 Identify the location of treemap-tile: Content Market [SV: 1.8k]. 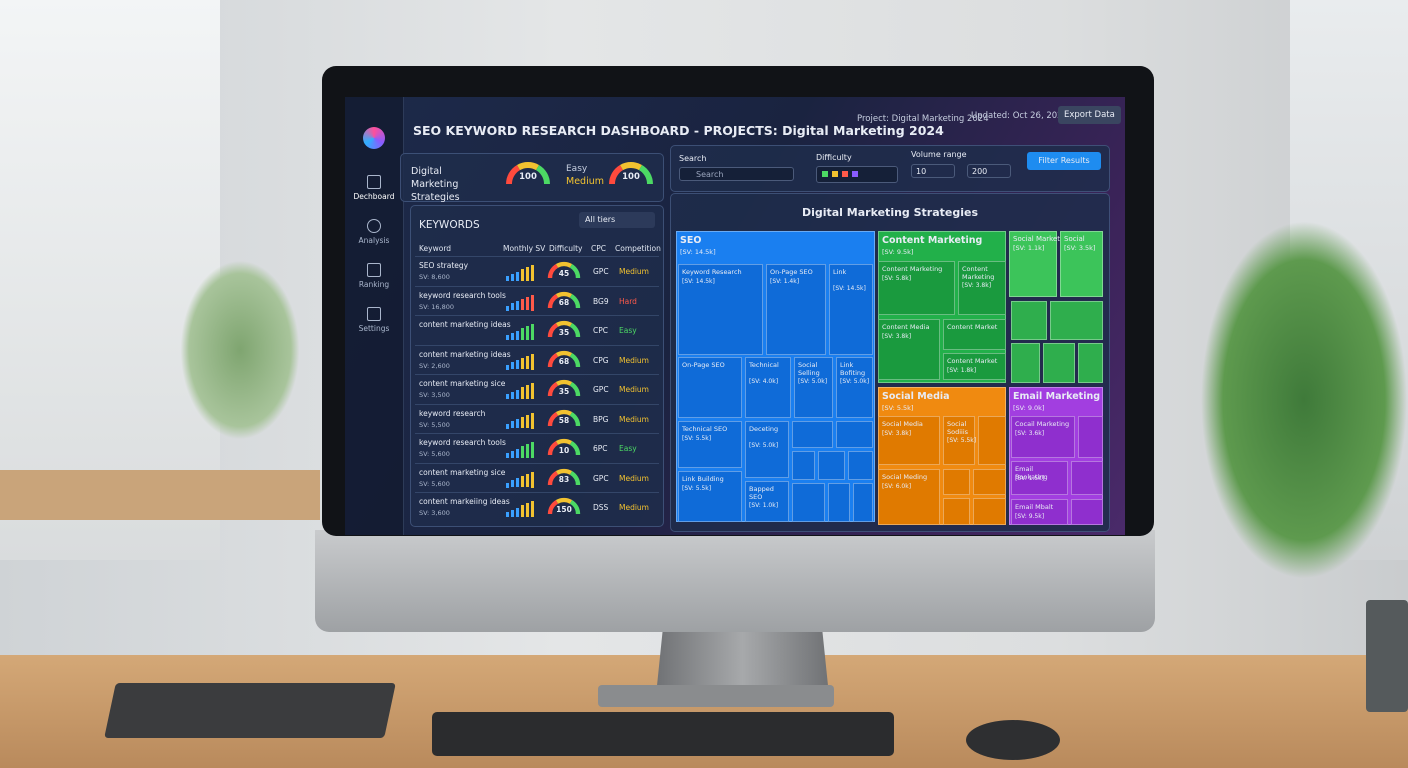
(974, 366).